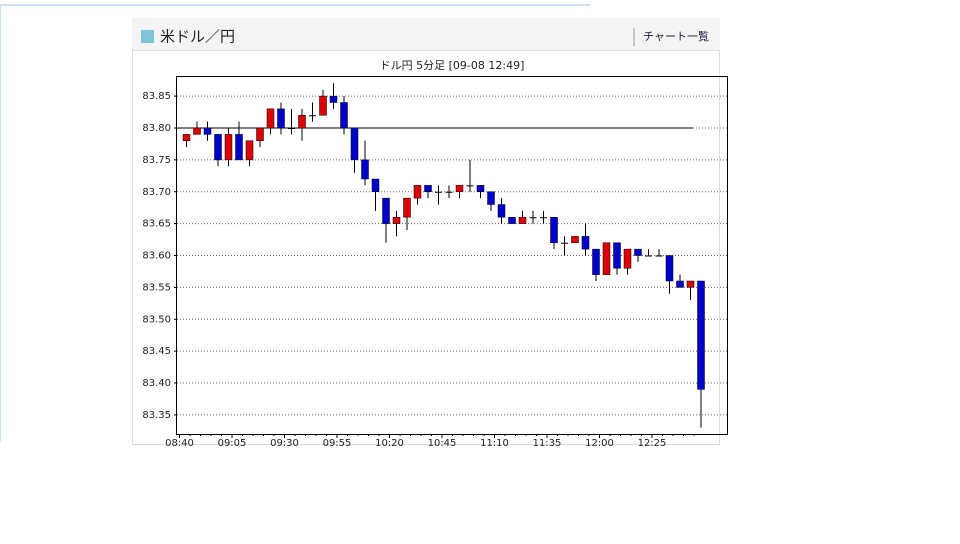 Image resolution: width=960 pixels, height=544 pixels. I want to click on header-icon, so click(147, 36).